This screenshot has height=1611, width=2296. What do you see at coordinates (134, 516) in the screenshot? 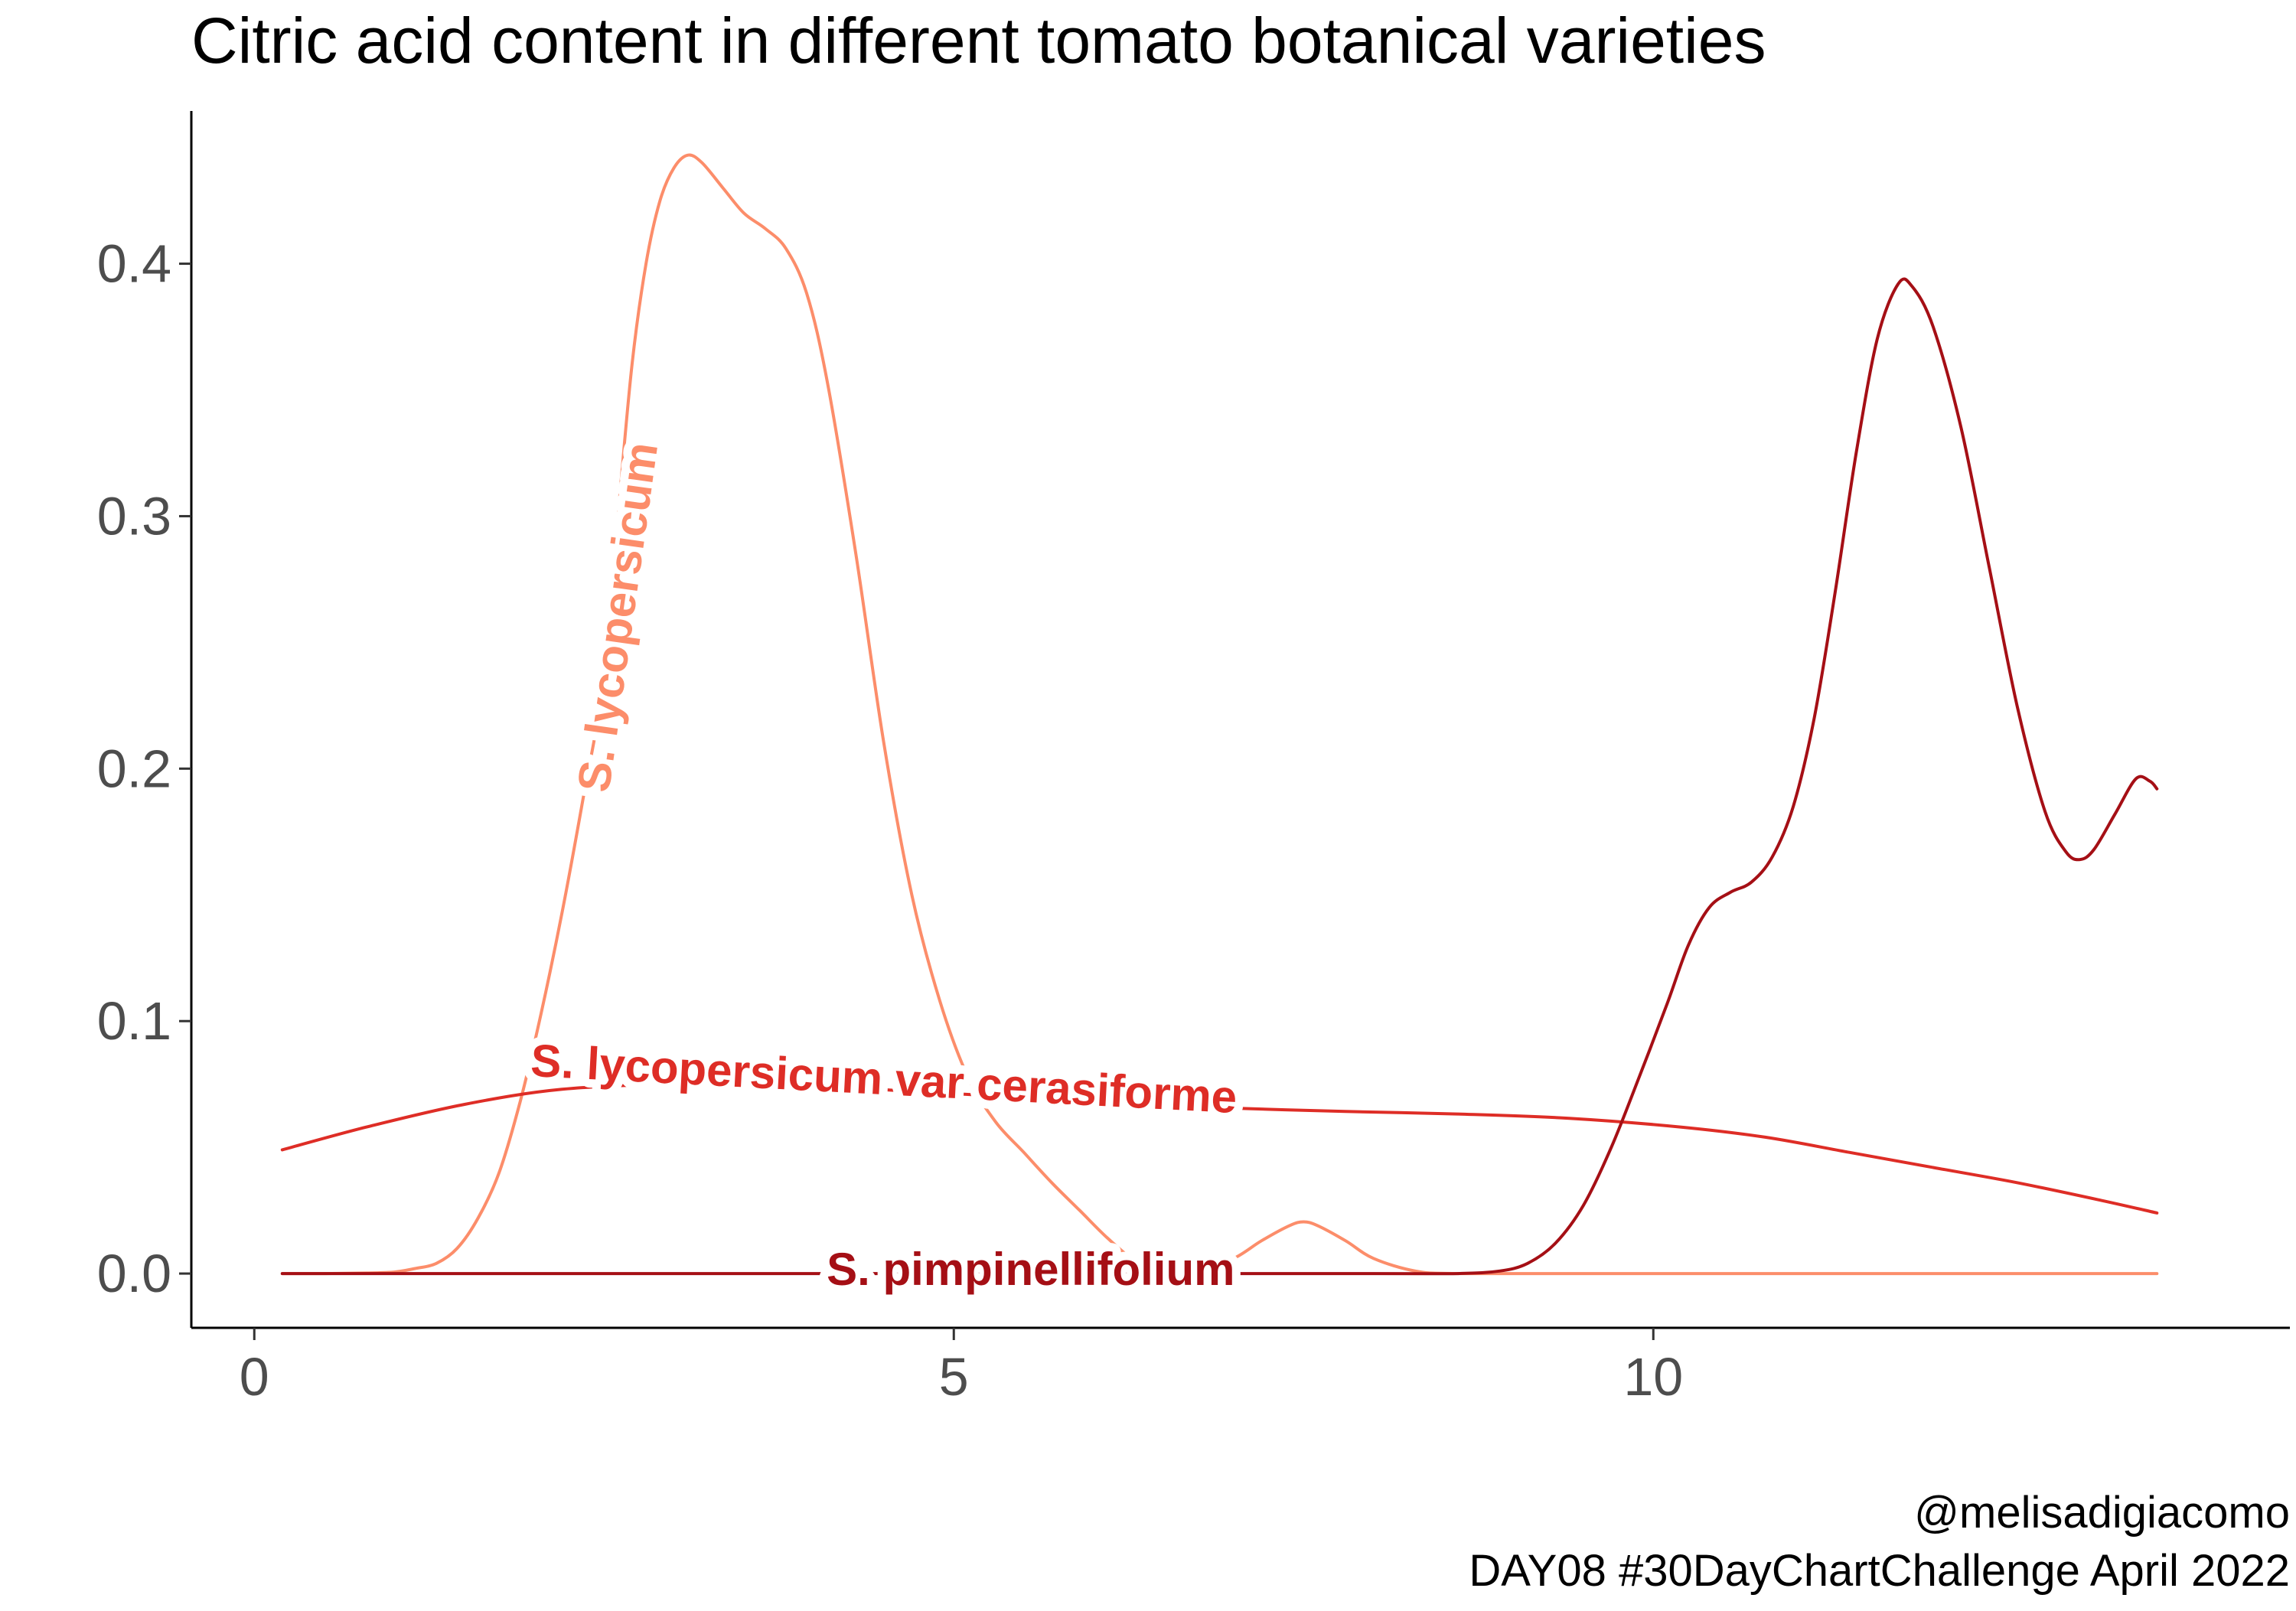
I see `y-tick-label: 0.3` at bounding box center [134, 516].